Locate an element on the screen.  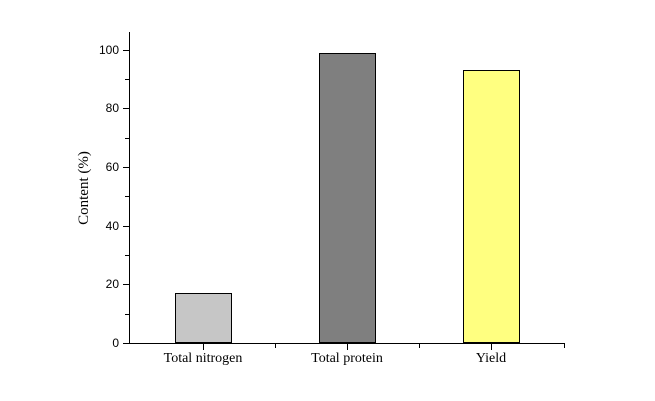
y-tick-label: 20 is located at coordinates (112, 284).